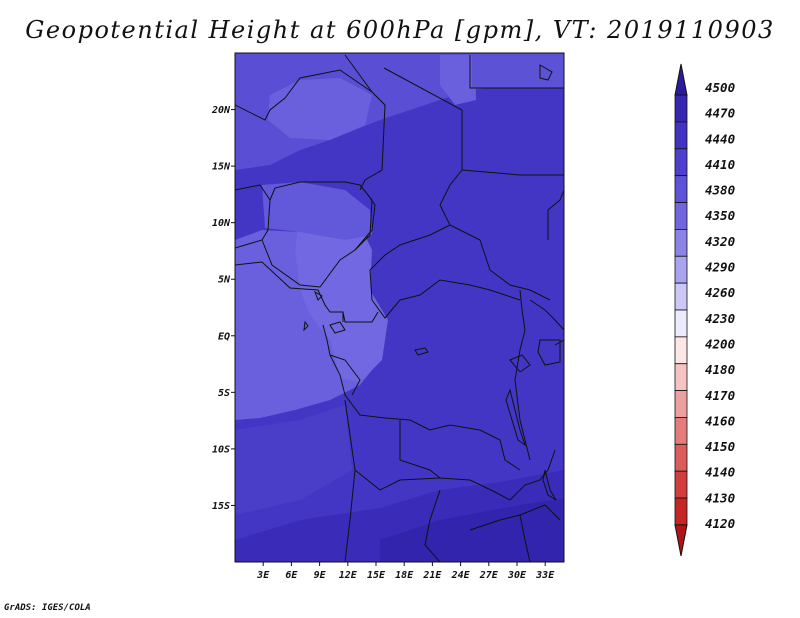 Image resolution: width=800 pixels, height=618 pixels. Describe the element at coordinates (720, 369) in the screenshot. I see `colorbar-label: 4180` at that location.